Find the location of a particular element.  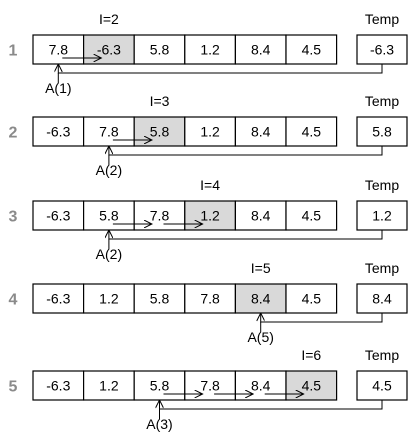

temp-value: 5.8 is located at coordinates (382, 132).